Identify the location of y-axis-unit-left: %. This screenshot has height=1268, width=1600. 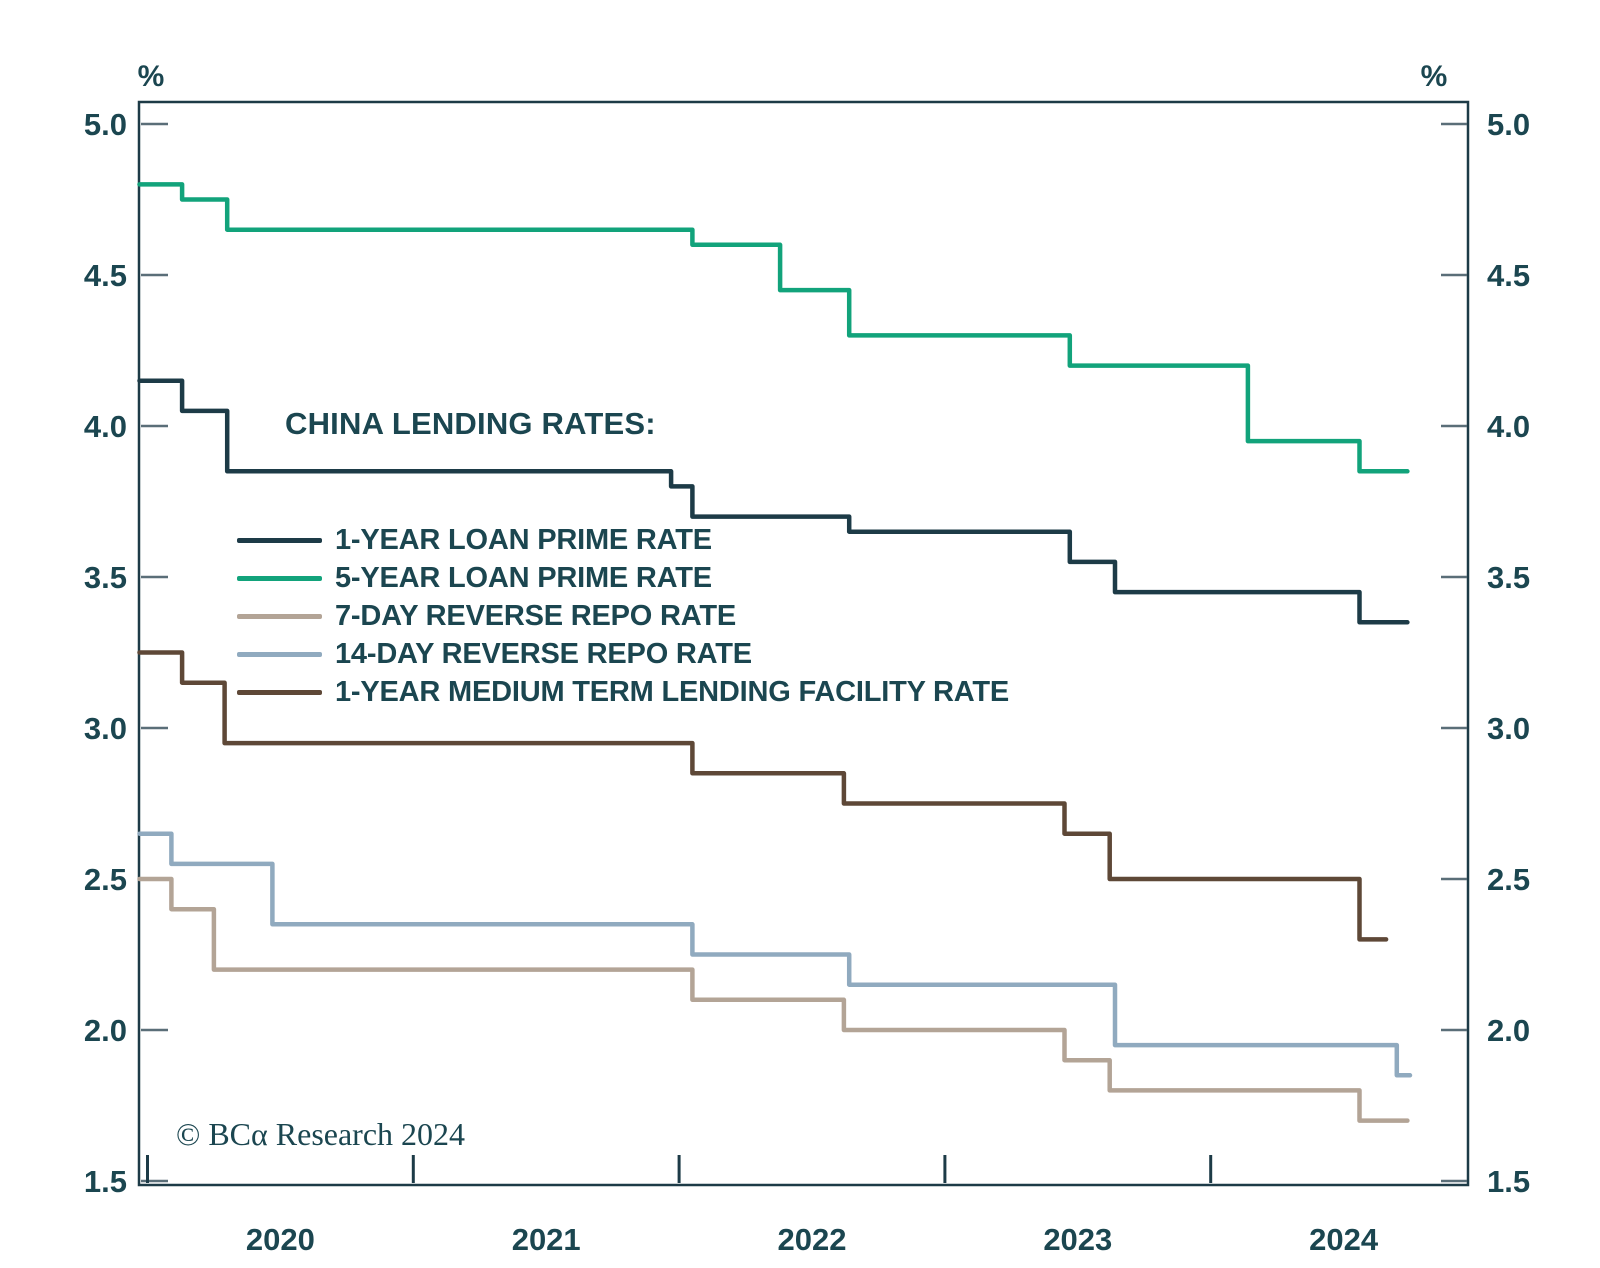
(151, 76).